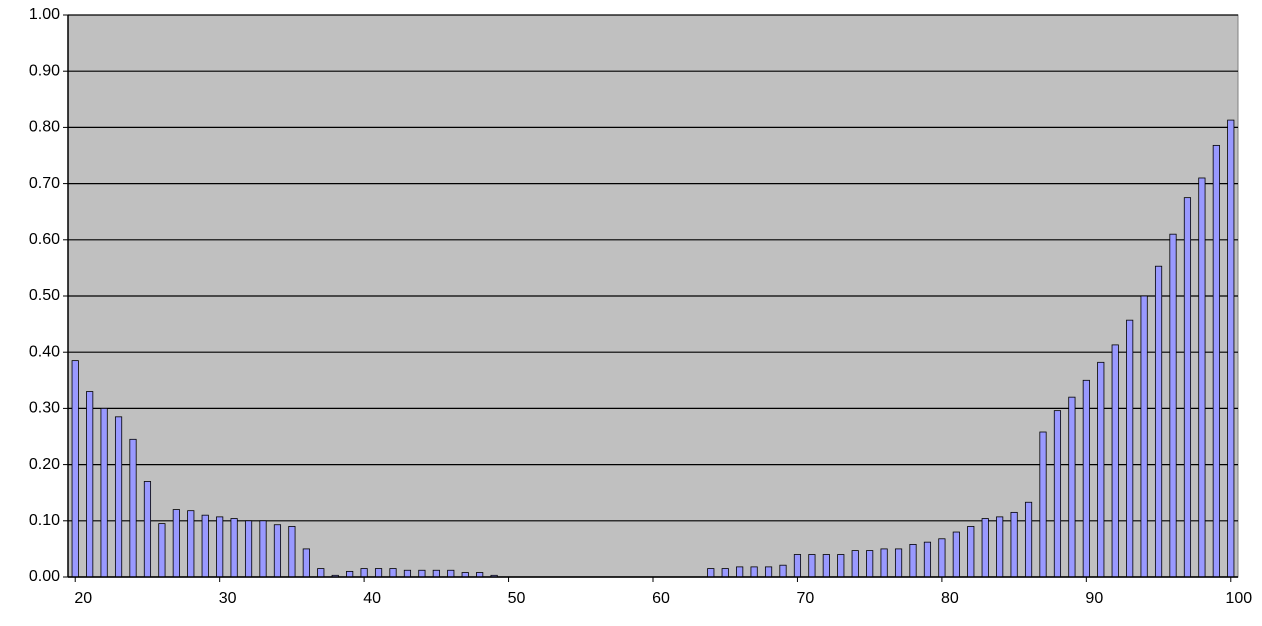 The height and width of the screenshot is (626, 1262). What do you see at coordinates (44, 14) in the screenshot?
I see `y-tick-label: 1.00` at bounding box center [44, 14].